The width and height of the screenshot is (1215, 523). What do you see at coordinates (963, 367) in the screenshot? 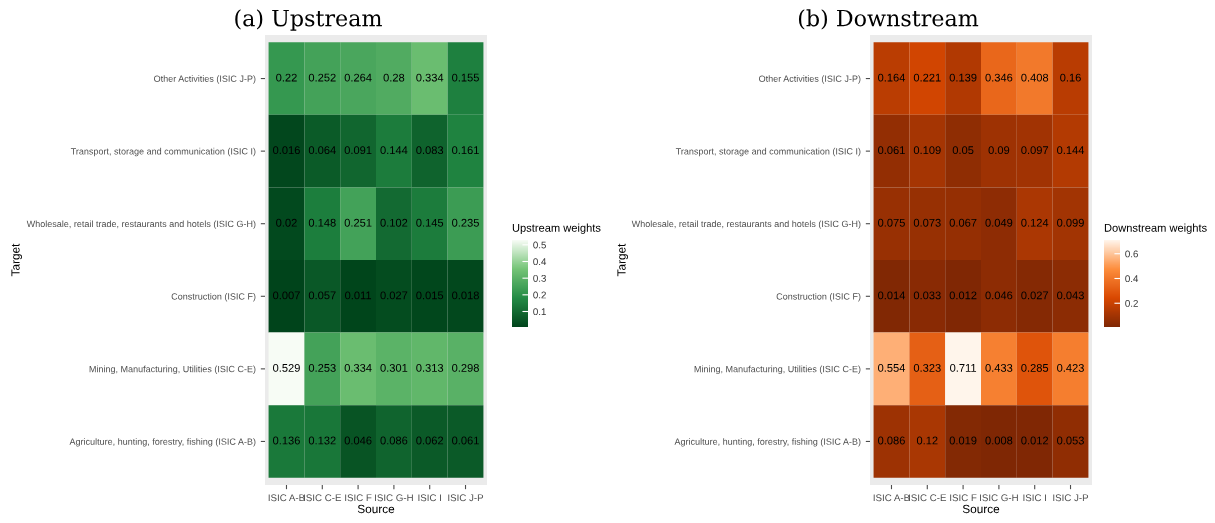
I see `data-label: 0.711` at bounding box center [963, 367].